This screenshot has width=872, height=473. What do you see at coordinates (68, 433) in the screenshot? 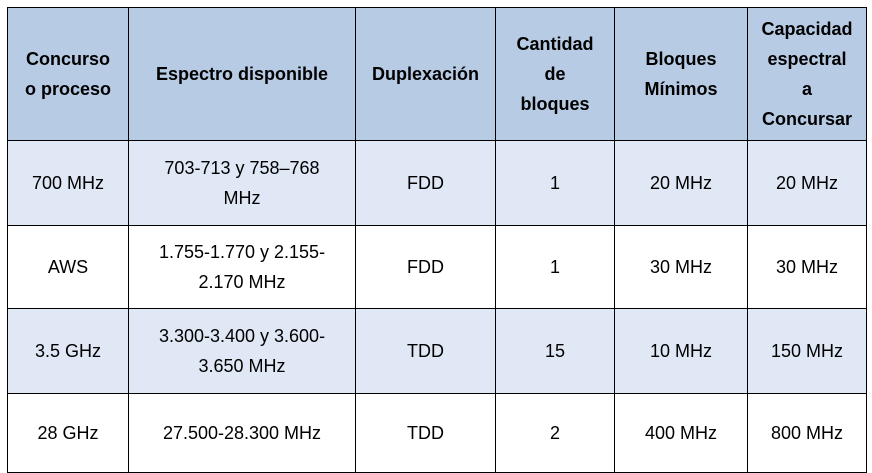
I see `cell-concurso: 28 GHz` at bounding box center [68, 433].